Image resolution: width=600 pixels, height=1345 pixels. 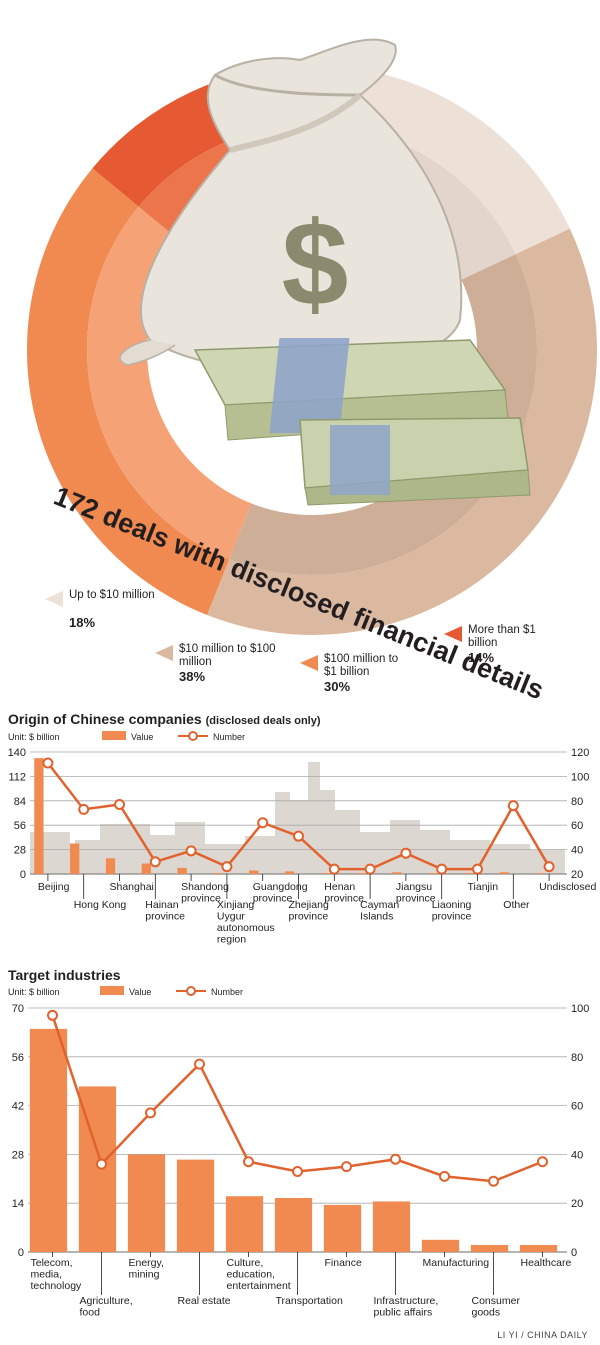 I want to click on origin-legend-value: Value, so click(x=142, y=737).